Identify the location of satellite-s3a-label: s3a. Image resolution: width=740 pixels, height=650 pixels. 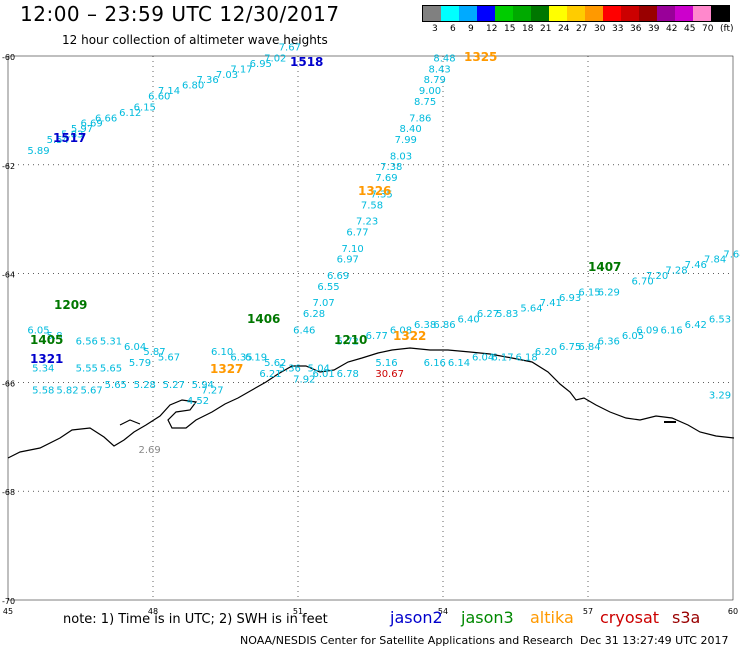
(686, 617).